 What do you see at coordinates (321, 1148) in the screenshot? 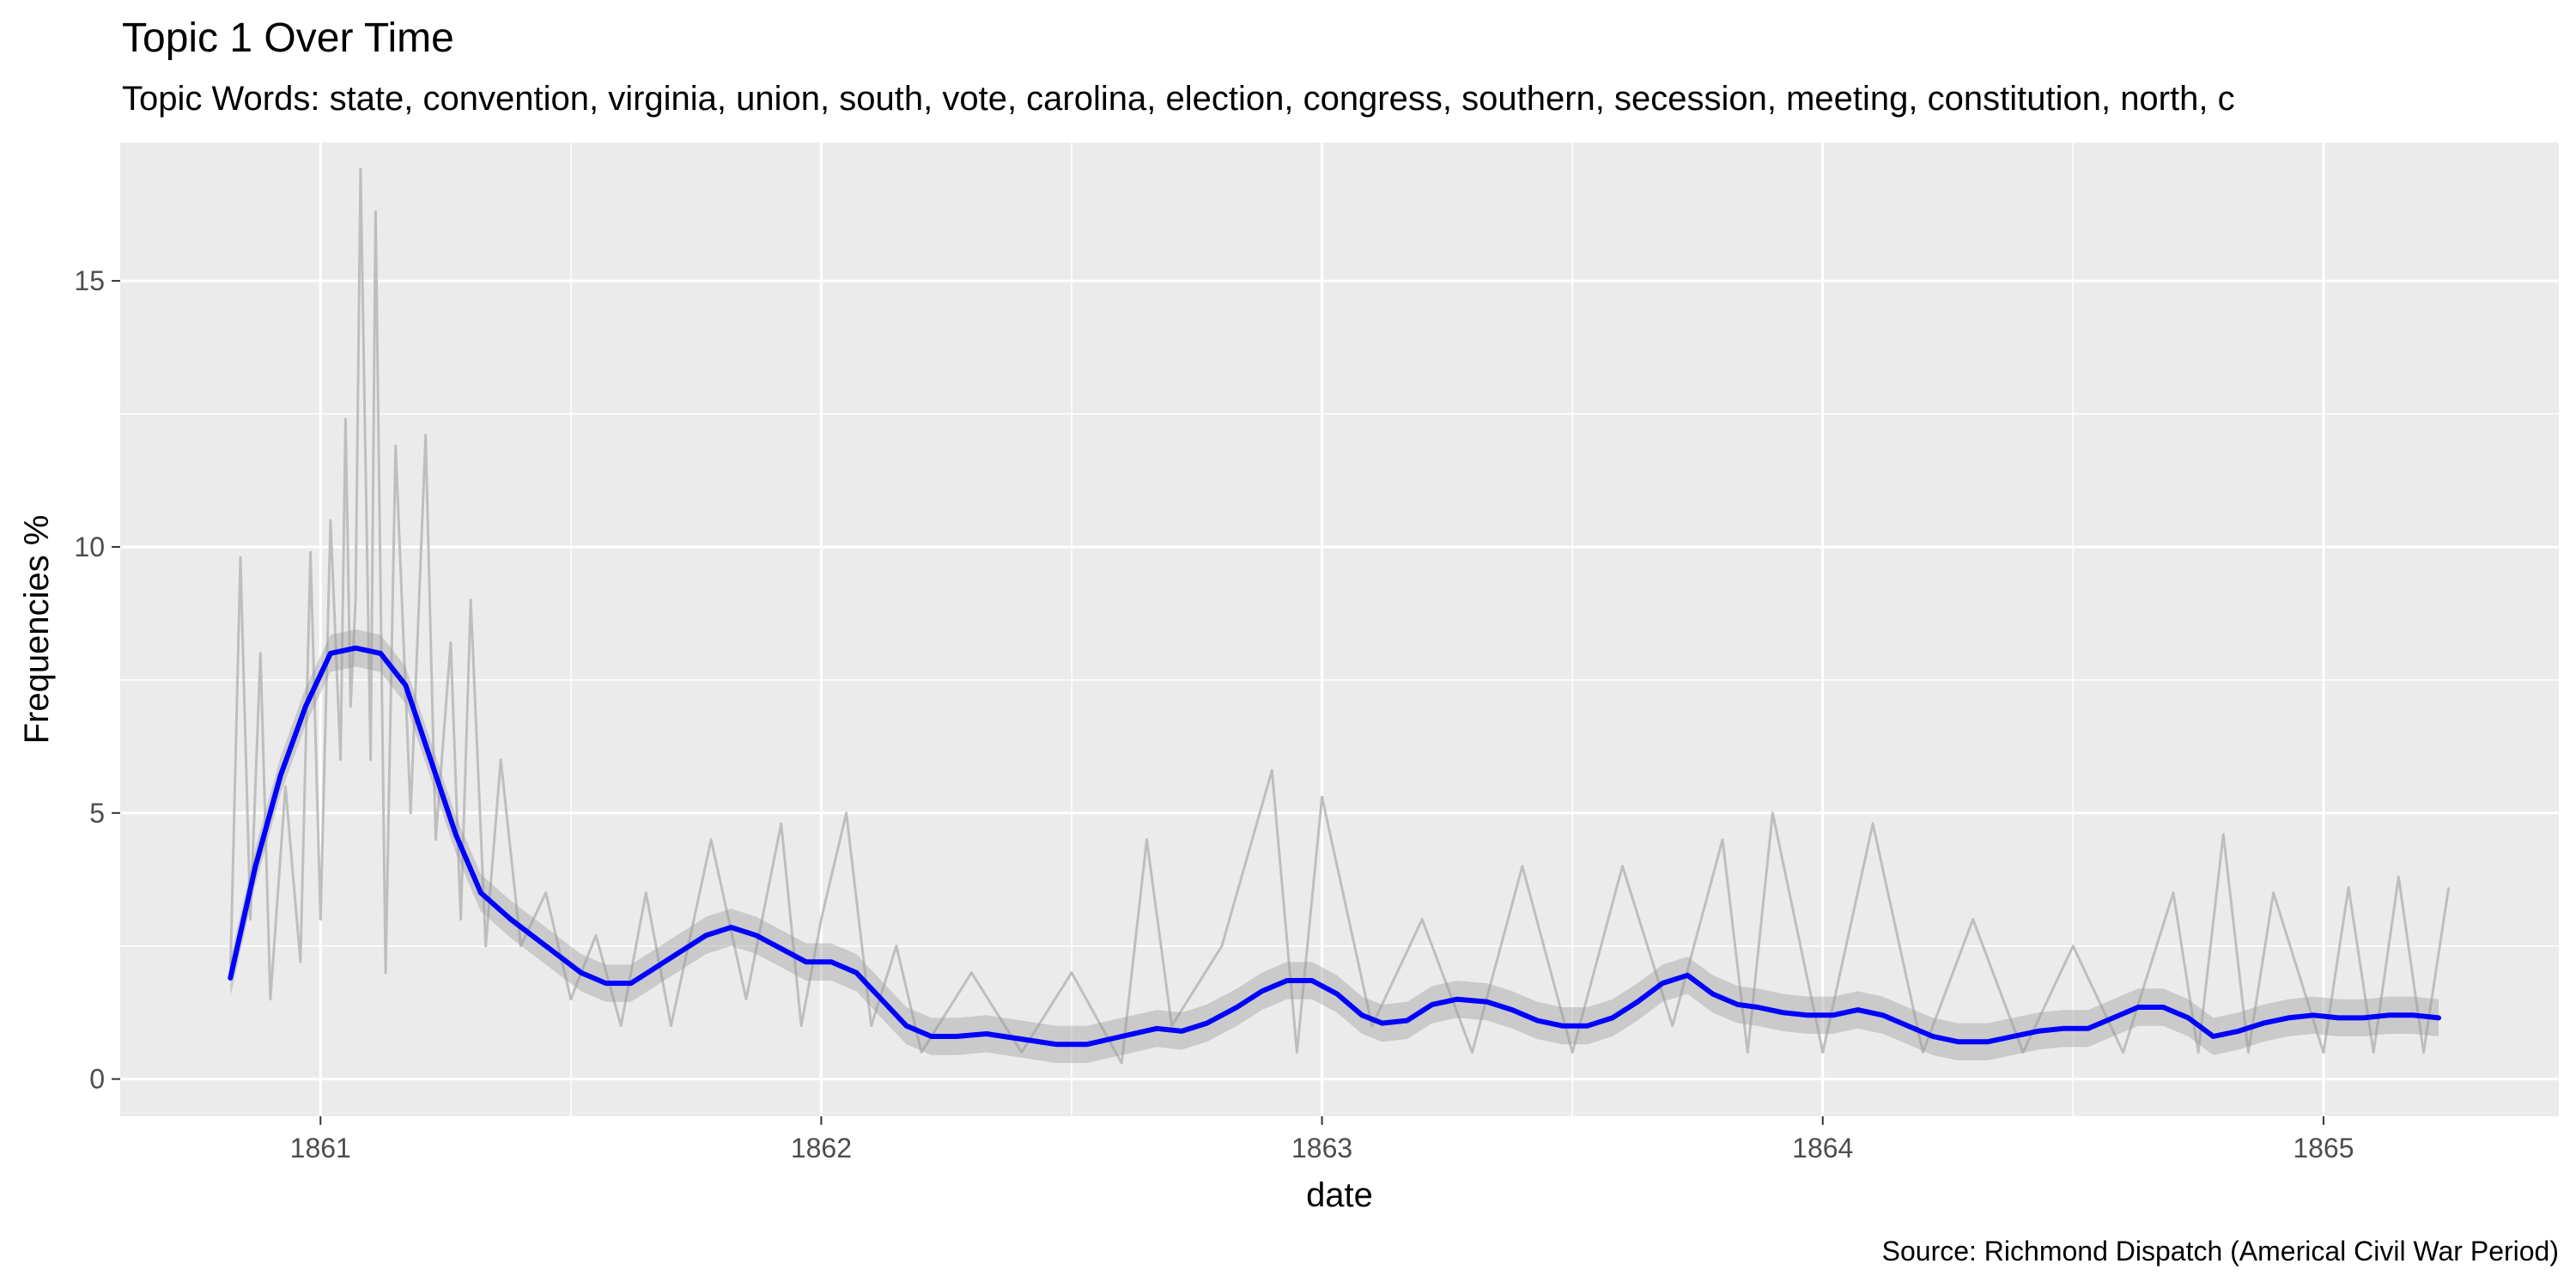
I see `x-tick-label: 1861` at bounding box center [321, 1148].